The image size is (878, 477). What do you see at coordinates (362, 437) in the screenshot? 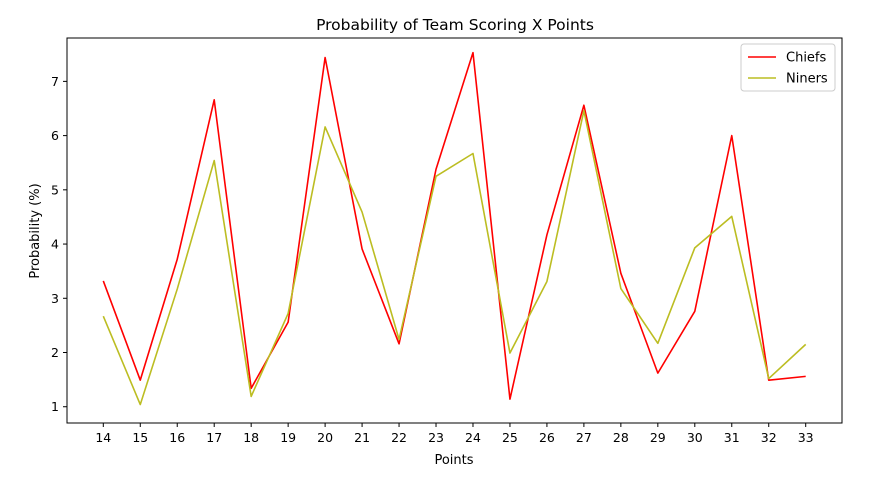
I see `x-tick-label: 21` at bounding box center [362, 437].